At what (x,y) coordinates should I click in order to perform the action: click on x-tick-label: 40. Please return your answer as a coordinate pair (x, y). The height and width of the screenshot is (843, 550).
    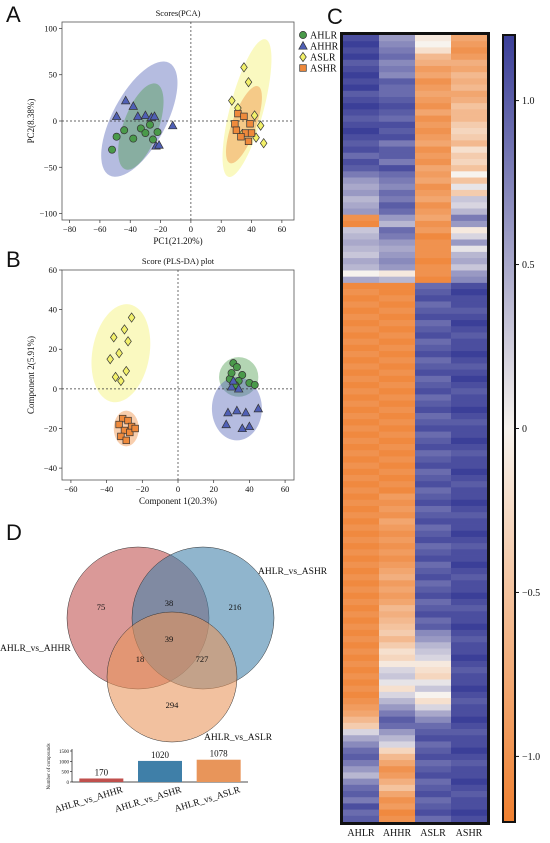
    Looking at the image, I should click on (251, 229).